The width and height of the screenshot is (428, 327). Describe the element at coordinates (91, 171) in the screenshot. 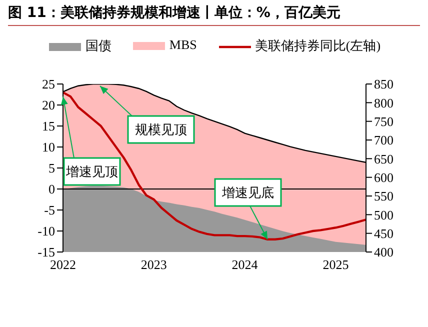

I see `annotation: 增速见顶` at that location.